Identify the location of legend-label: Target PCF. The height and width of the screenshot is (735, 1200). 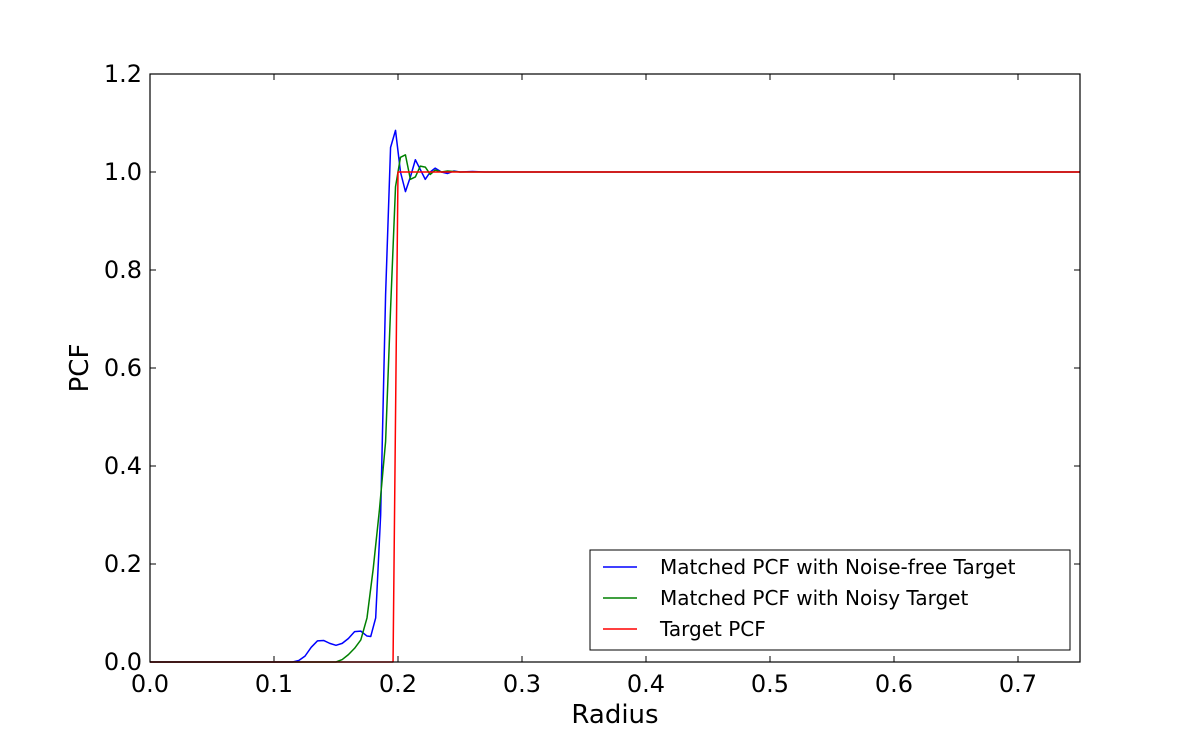
(712, 629).